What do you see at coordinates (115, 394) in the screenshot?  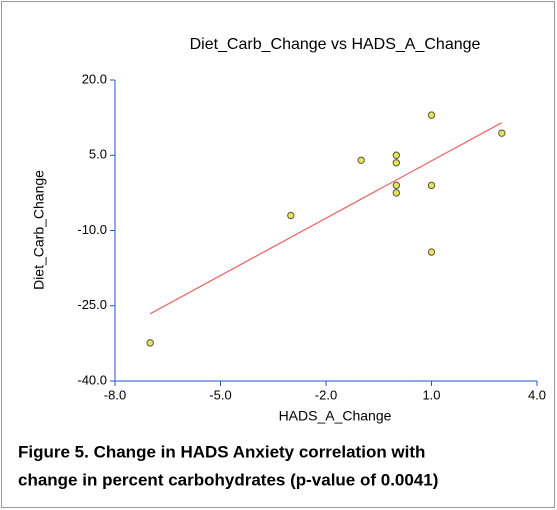 I see `x-tick-label: -8.0` at bounding box center [115, 394].